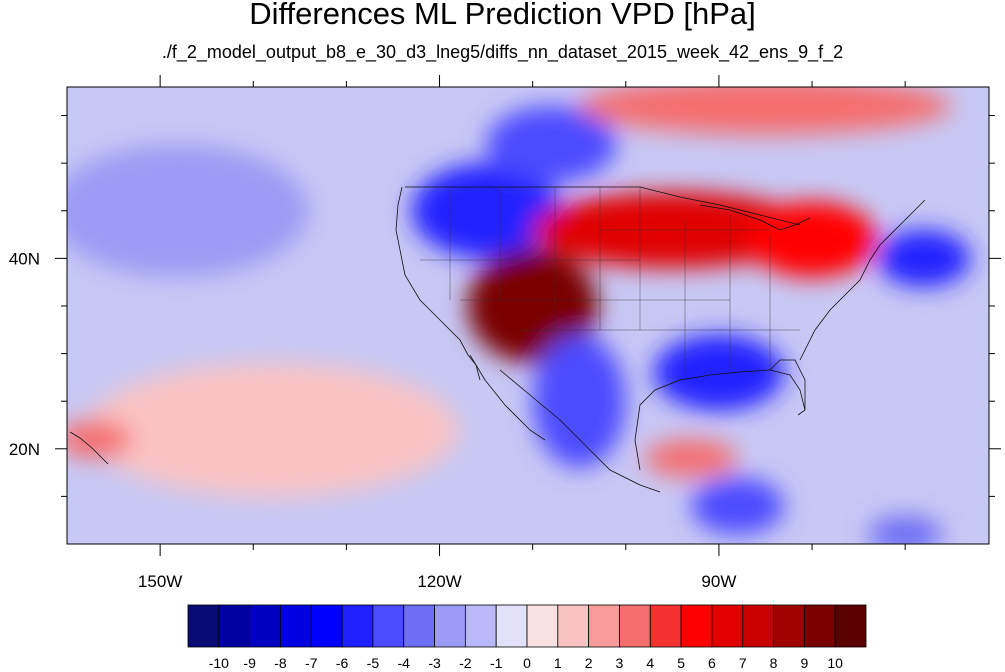  I want to click on lon-tick-label: 120W, so click(439, 581).